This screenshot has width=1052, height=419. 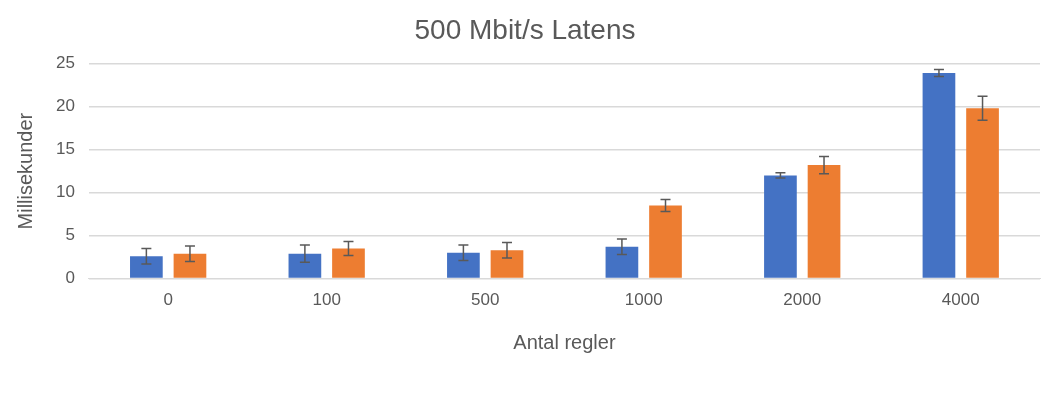 What do you see at coordinates (485, 300) in the screenshot?
I see `x-tick-label: 500` at bounding box center [485, 300].